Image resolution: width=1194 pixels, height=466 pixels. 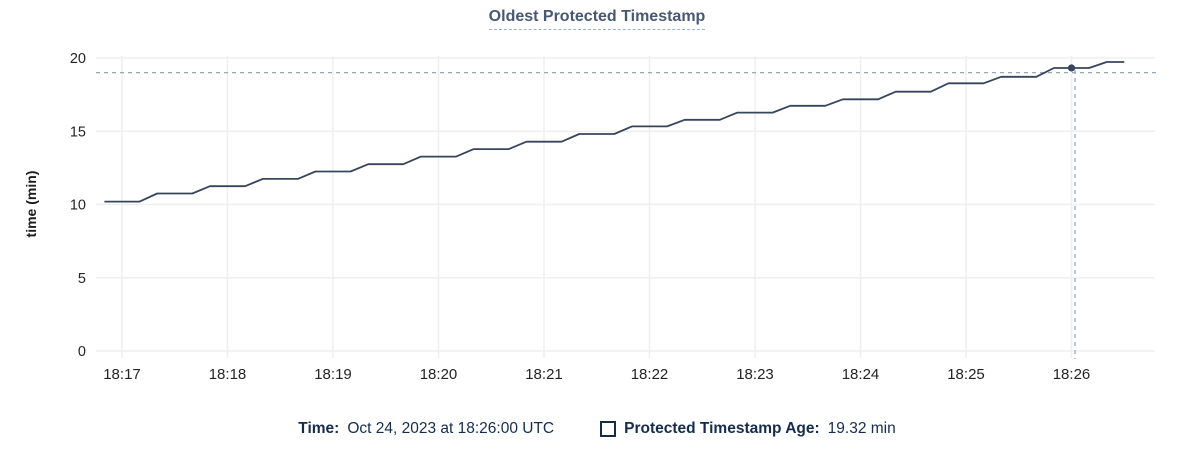 What do you see at coordinates (650, 374) in the screenshot?
I see `x-tick-label: 18:22` at bounding box center [650, 374].